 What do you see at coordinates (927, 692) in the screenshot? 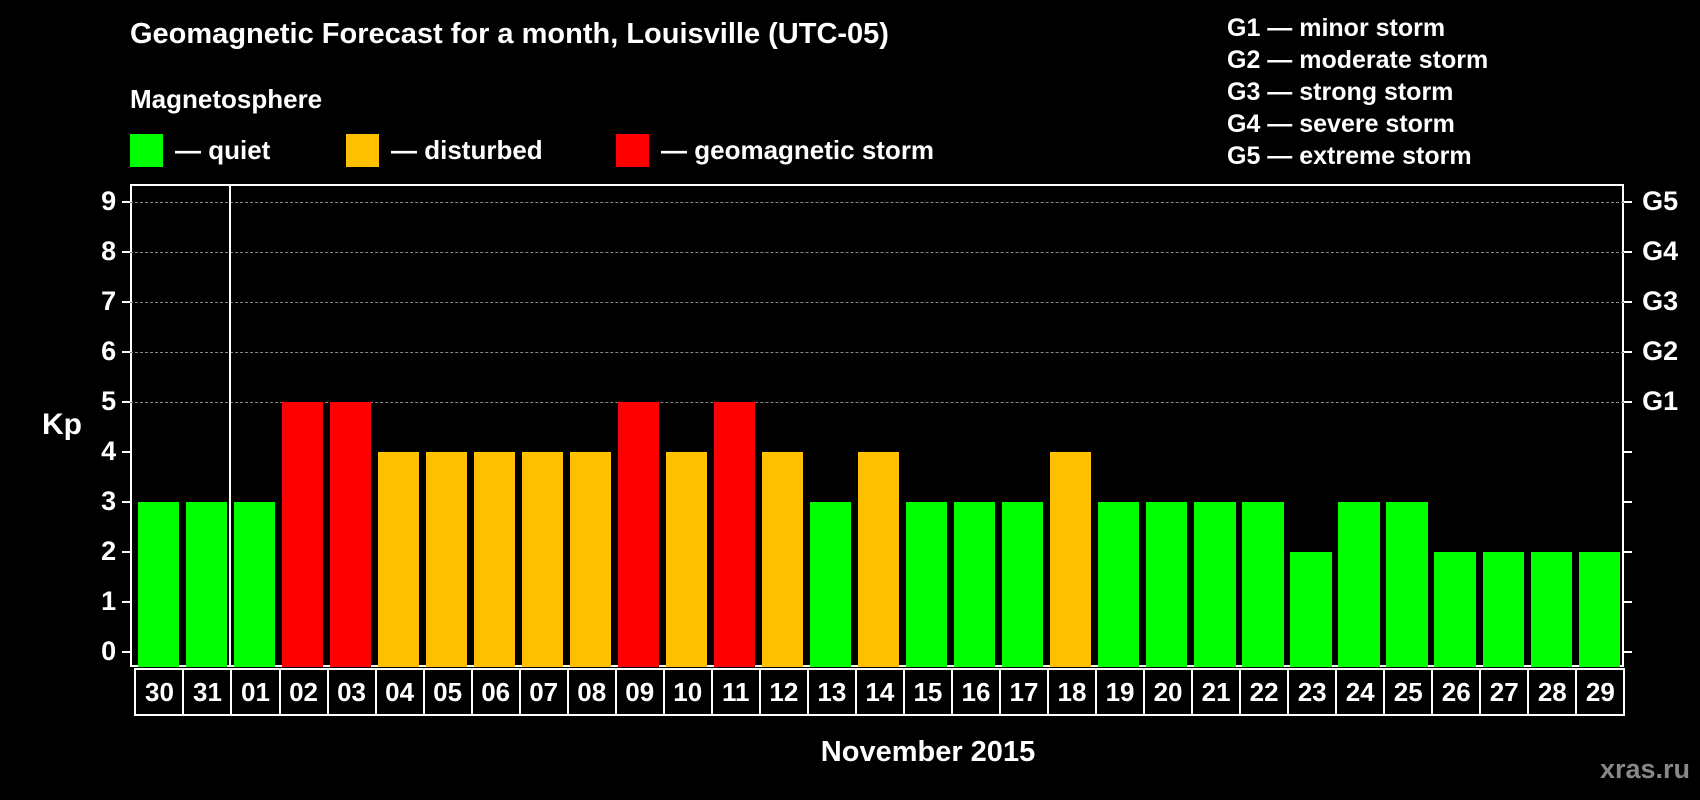
I see `date-label: 15` at bounding box center [927, 692].